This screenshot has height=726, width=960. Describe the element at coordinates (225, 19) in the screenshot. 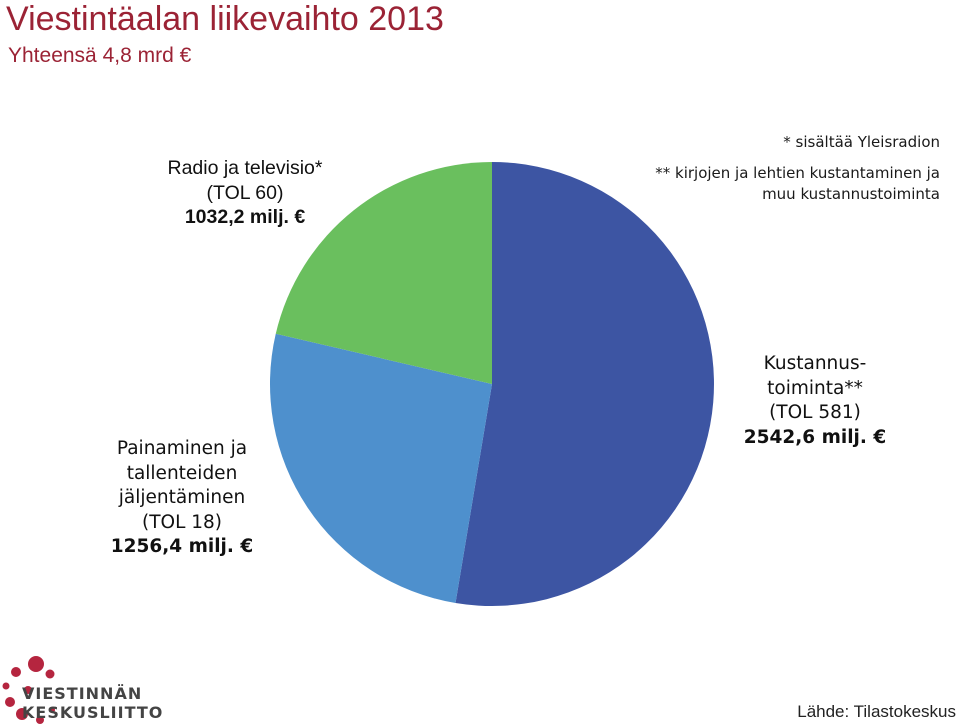

I see `chart-title: Viestintäalan liikevaihto 2013` at that location.